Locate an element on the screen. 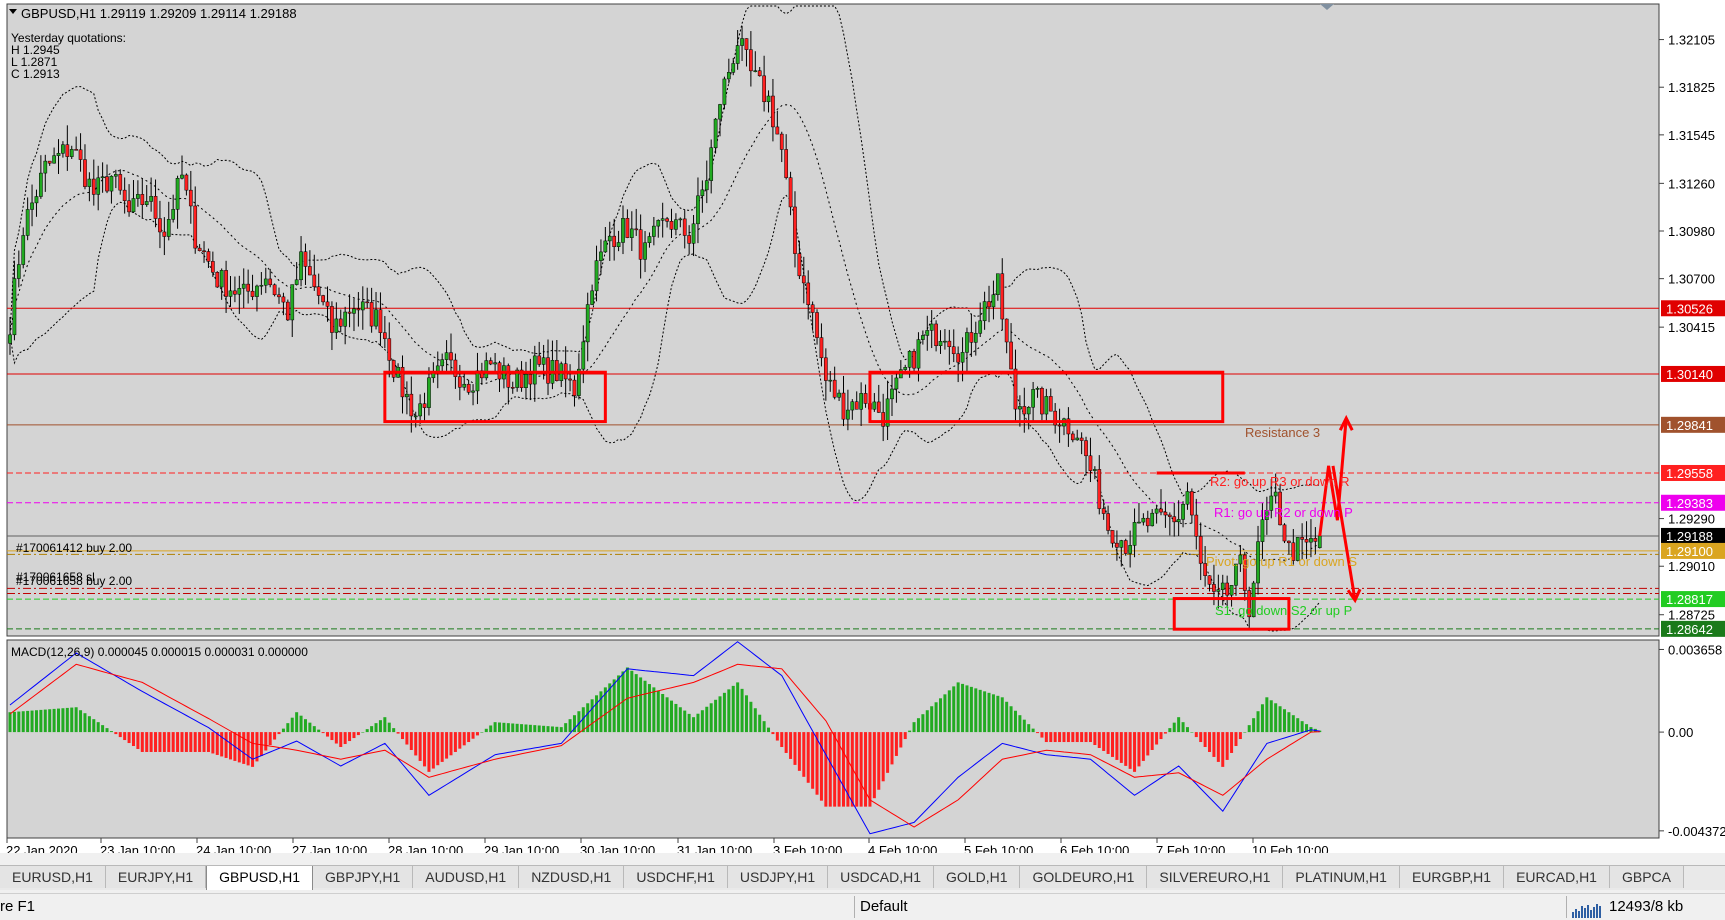 Image resolution: width=1725 pixels, height=920 pixels. status-profile: Default is located at coordinates (884, 906).